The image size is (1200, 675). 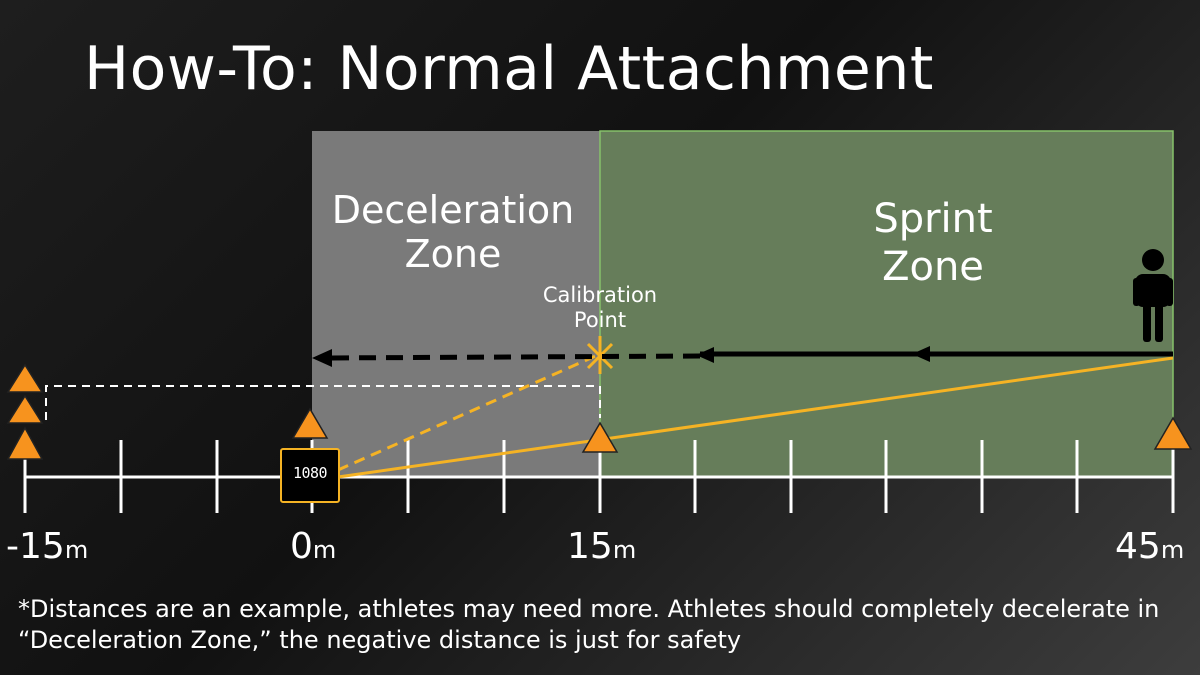 I want to click on sprint-zone-label: Sprint Zone, so click(x=933, y=243).